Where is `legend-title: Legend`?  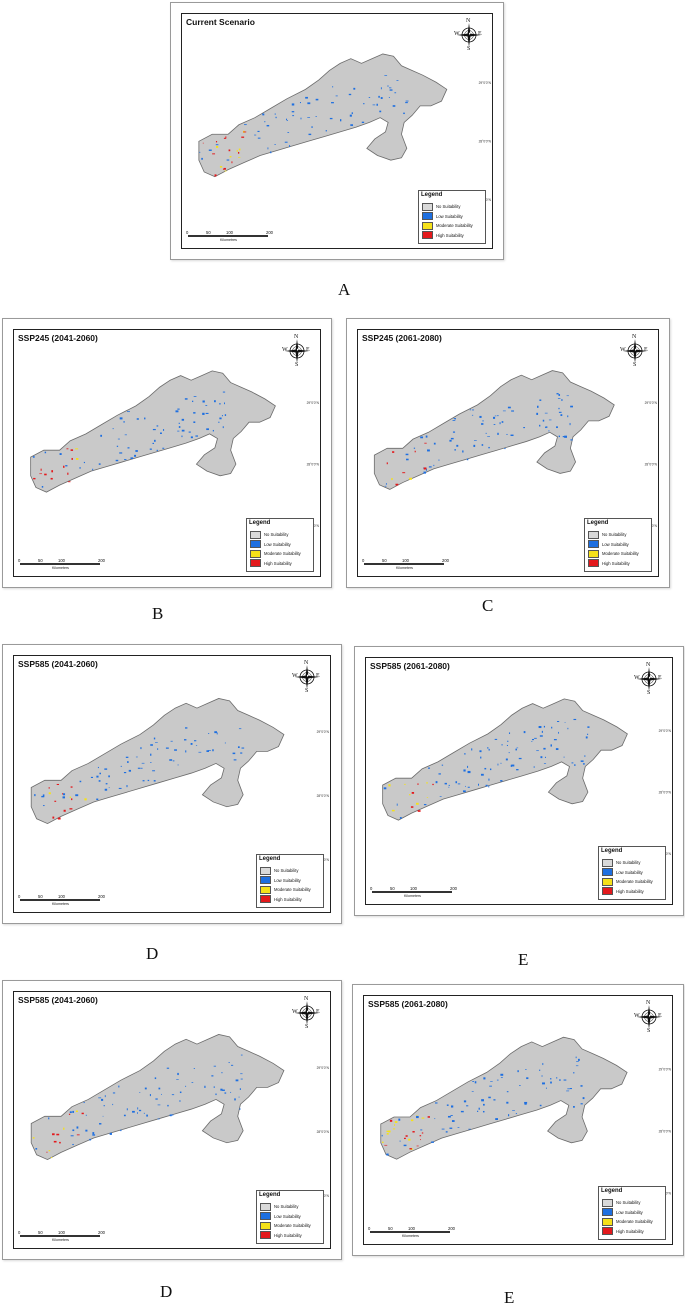
legend-title: Legend is located at coordinates (270, 859).